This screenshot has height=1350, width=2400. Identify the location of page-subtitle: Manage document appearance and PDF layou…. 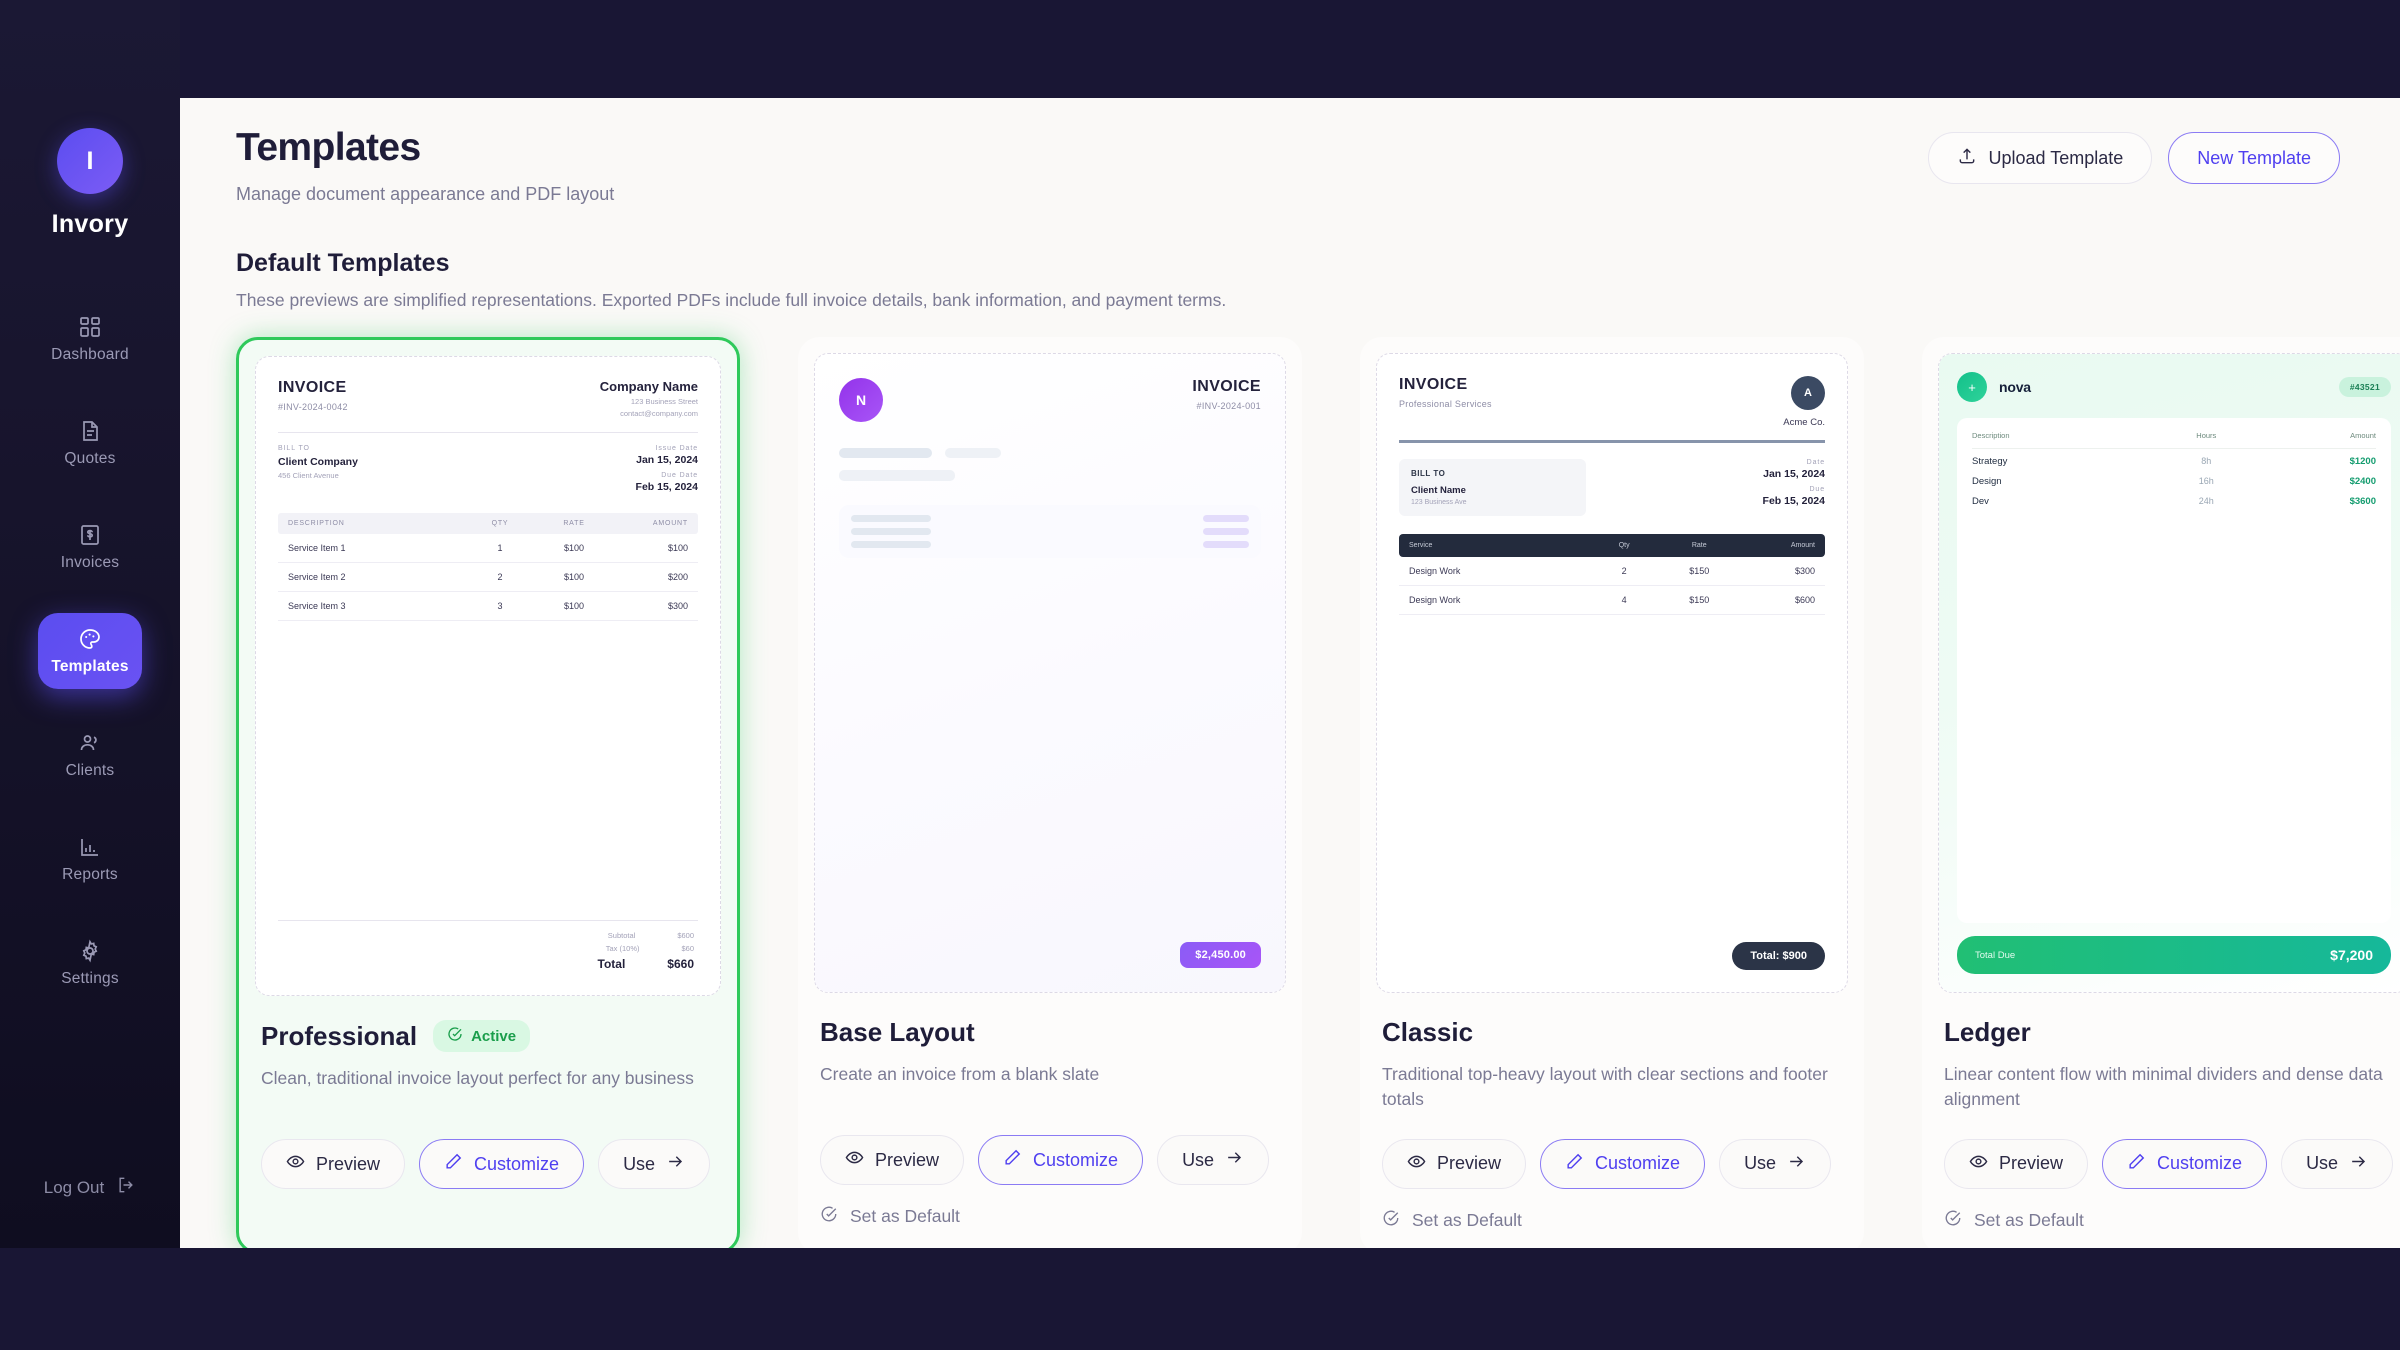
(425, 194).